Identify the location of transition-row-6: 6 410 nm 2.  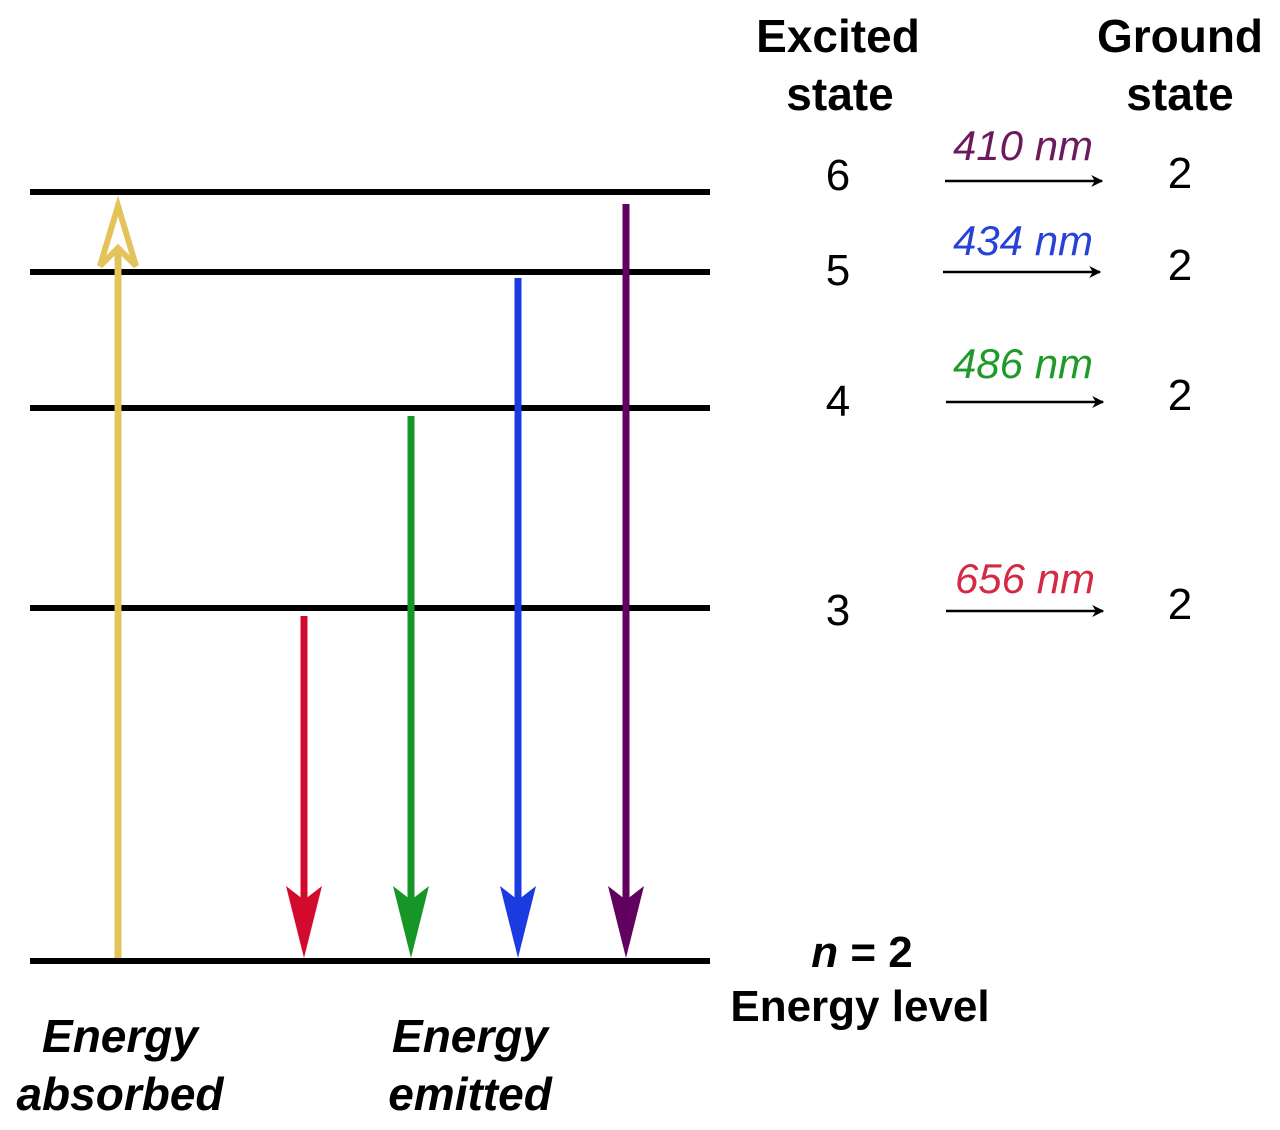
(1009, 161).